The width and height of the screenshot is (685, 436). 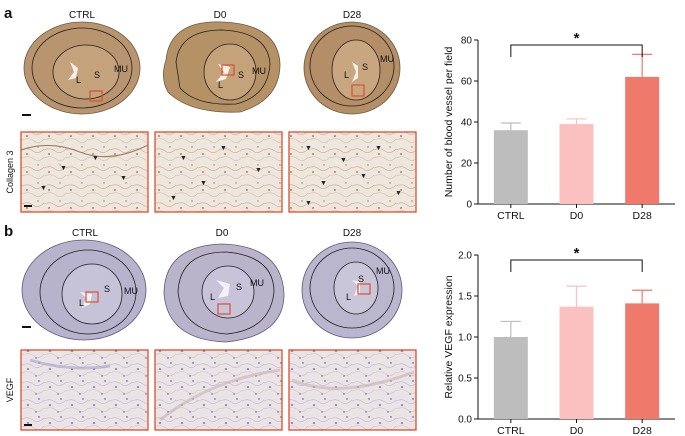 What do you see at coordinates (8, 231) in the screenshot?
I see `panel-letter-b: b` at bounding box center [8, 231].